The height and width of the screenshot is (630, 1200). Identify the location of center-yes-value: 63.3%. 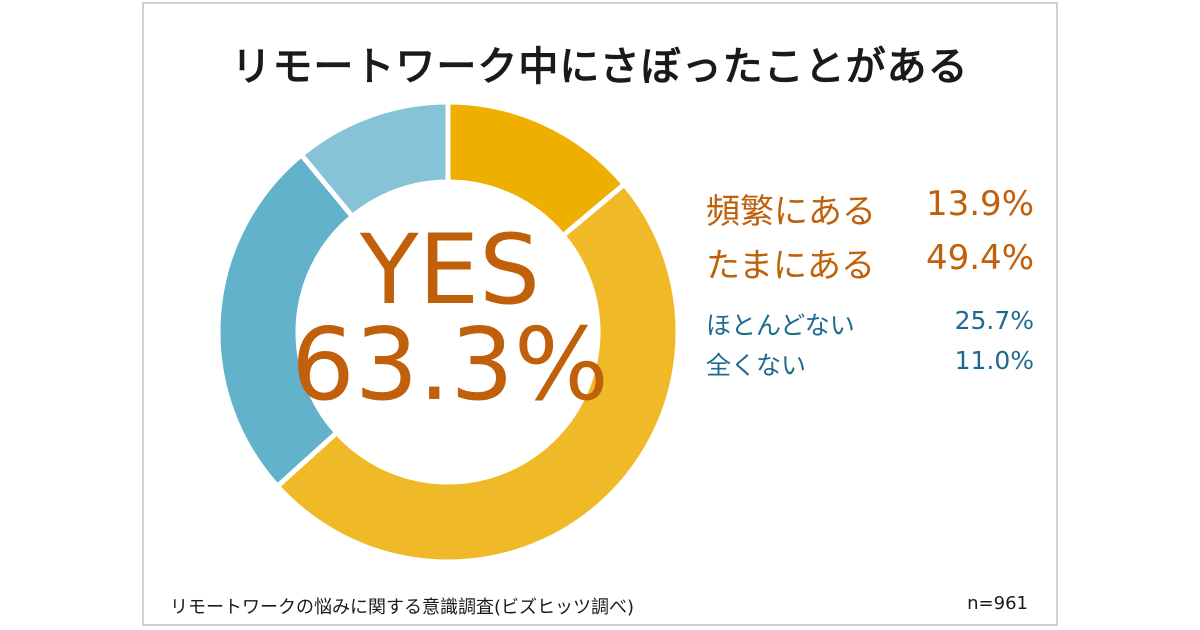
(450, 364).